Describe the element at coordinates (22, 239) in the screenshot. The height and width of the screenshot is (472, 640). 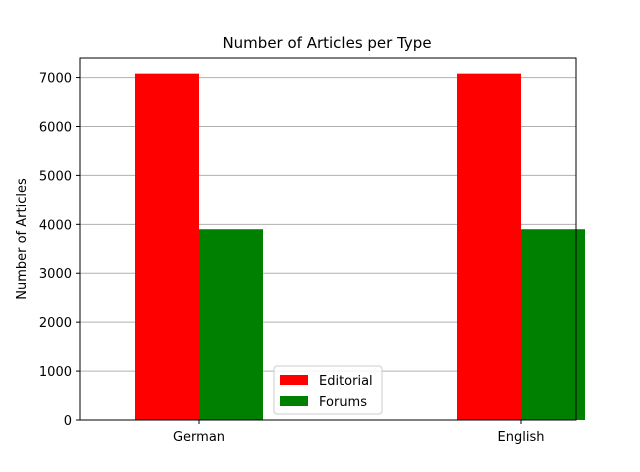
I see `y-axis-label: Number of Articles` at that location.